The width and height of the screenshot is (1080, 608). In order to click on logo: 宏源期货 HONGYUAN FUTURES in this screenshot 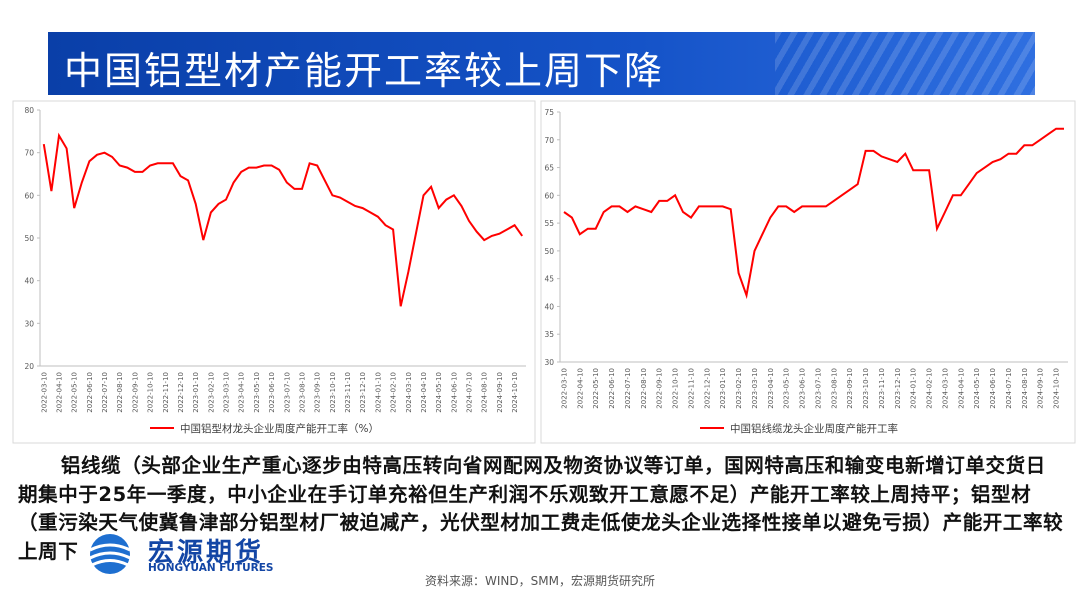, I will do `click(193, 554)`.